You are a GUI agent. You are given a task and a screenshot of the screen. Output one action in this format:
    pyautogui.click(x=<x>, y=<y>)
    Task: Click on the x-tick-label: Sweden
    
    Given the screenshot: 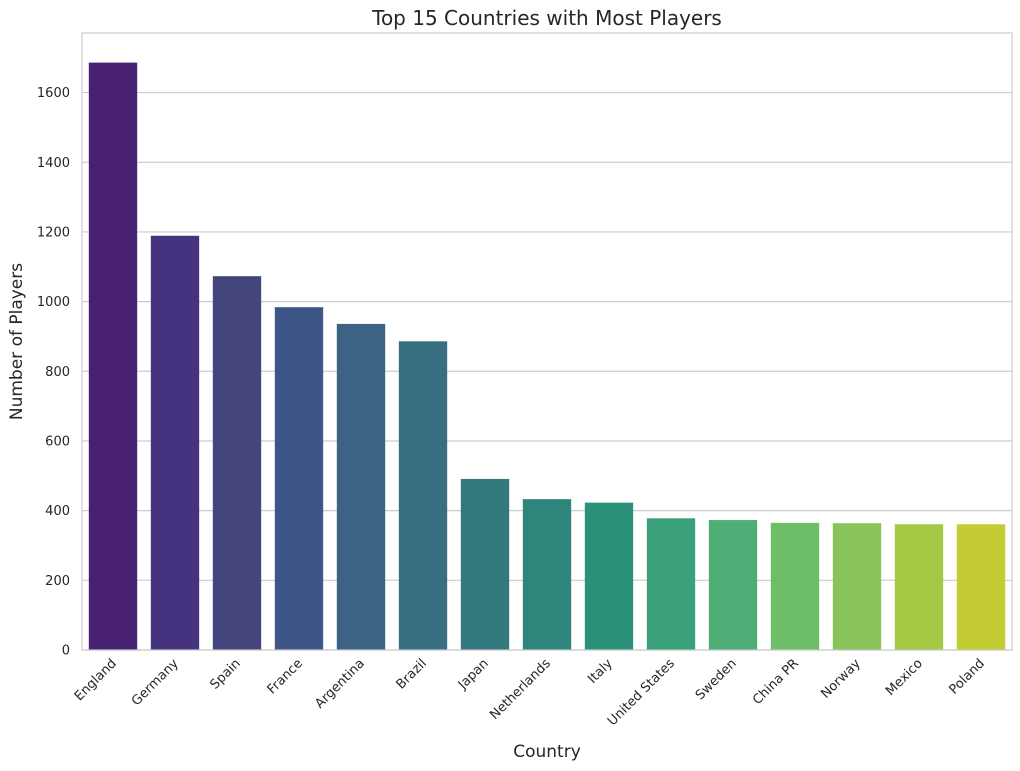 What is the action you would take?
    pyautogui.click(x=716, y=679)
    